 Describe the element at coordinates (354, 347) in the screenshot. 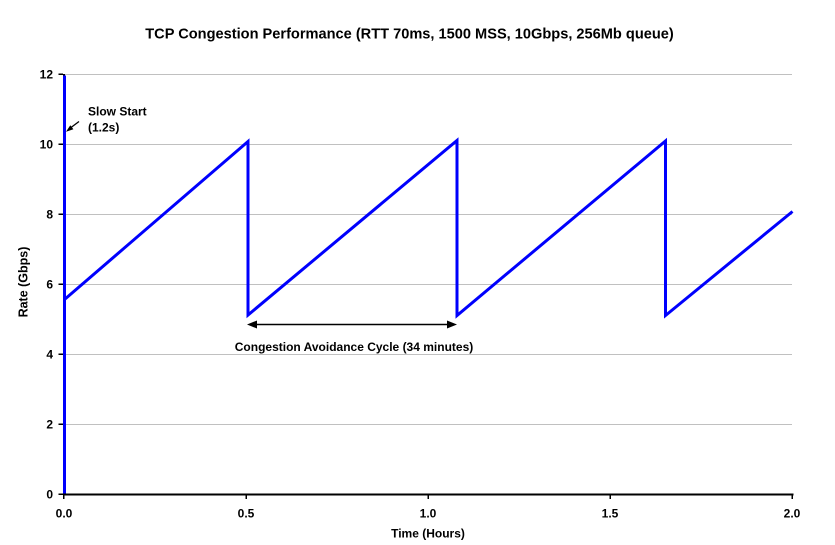

I see `svg-text:Congestion Avoidance Cycle (34: Congestion Avoidance Cycle (34 minutes)` at that location.